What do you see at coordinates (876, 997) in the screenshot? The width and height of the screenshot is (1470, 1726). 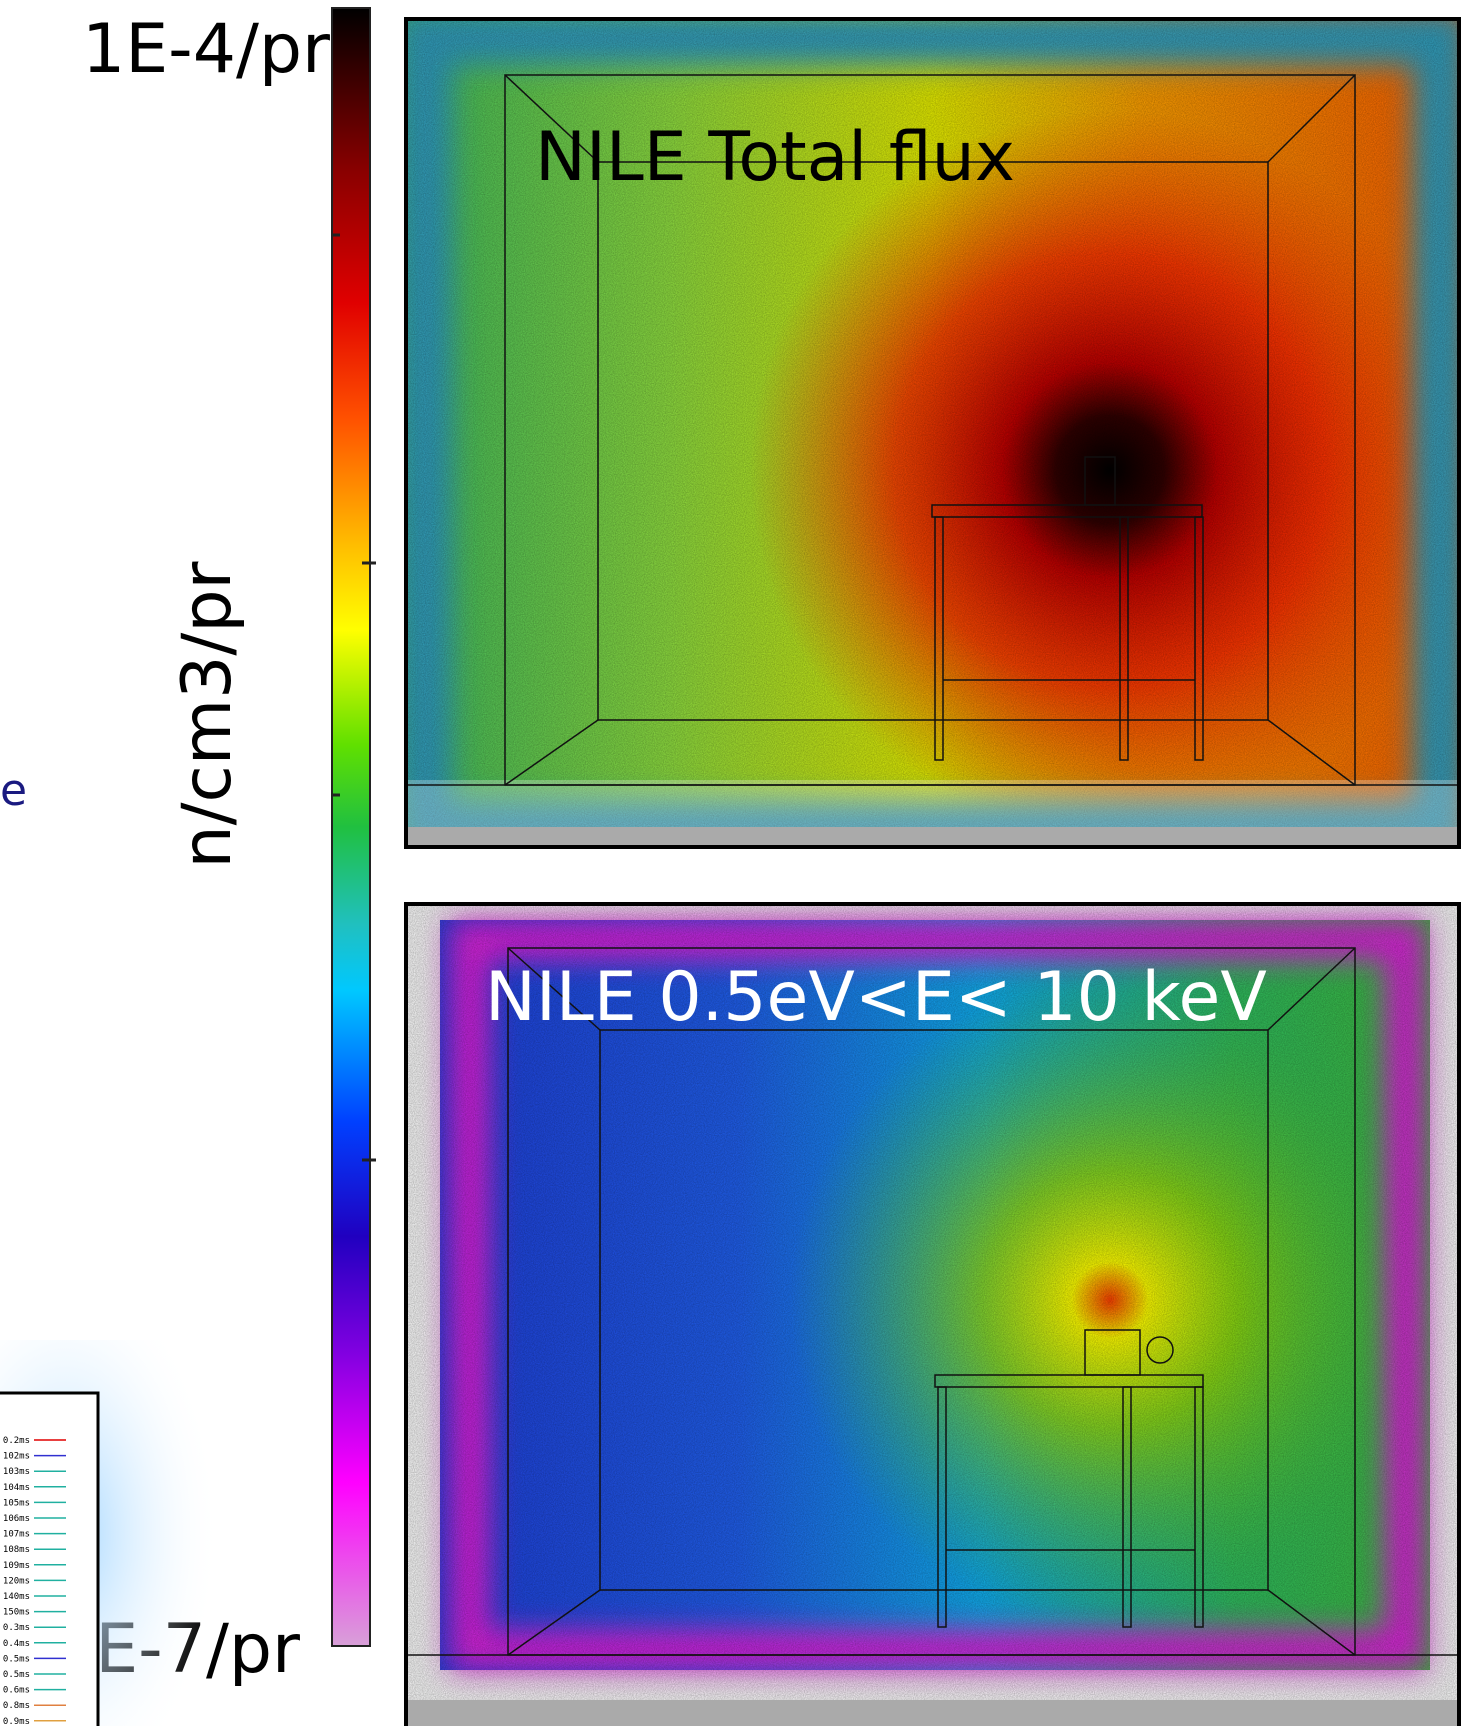 I see `bottom-panel-title: NILE 0.5eV<E< 10 keV` at bounding box center [876, 997].